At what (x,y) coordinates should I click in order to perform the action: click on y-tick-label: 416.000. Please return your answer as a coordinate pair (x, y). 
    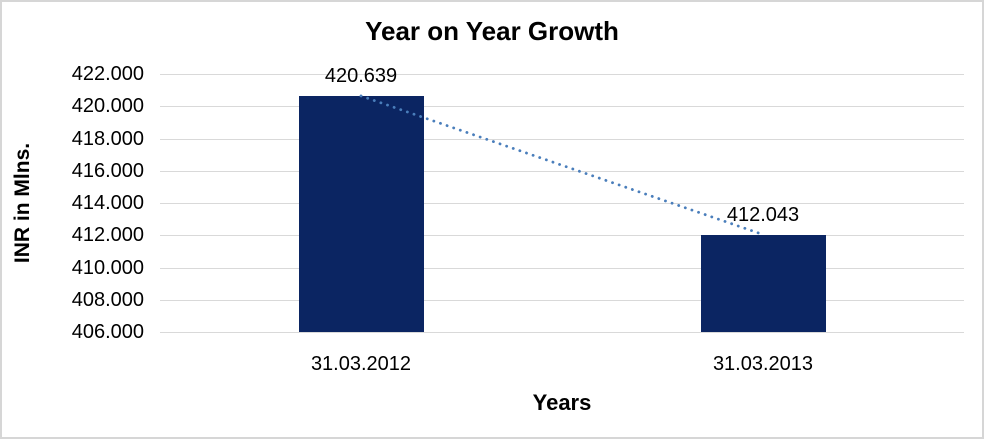
    Looking at the image, I should click on (107, 170).